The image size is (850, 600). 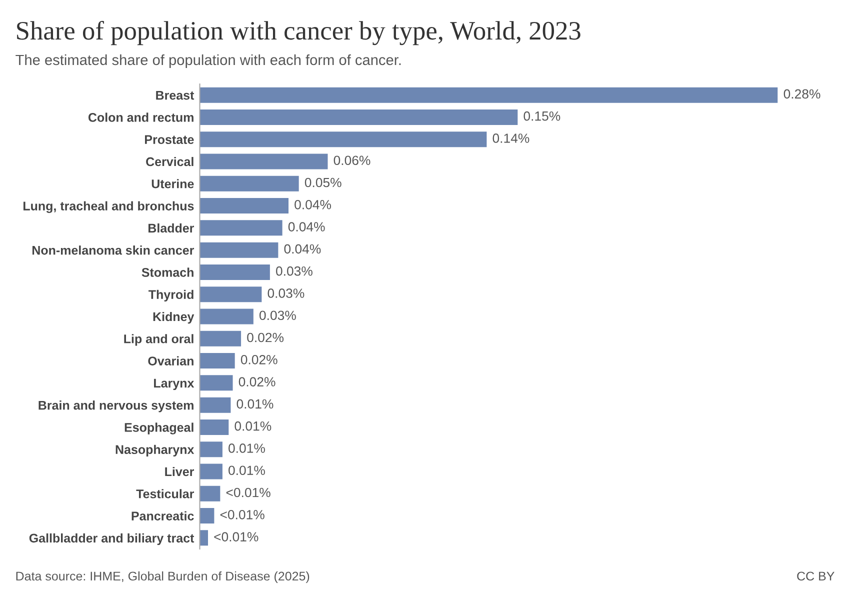 What do you see at coordinates (159, 340) in the screenshot?
I see `y-tick-label: Lip and oral` at bounding box center [159, 340].